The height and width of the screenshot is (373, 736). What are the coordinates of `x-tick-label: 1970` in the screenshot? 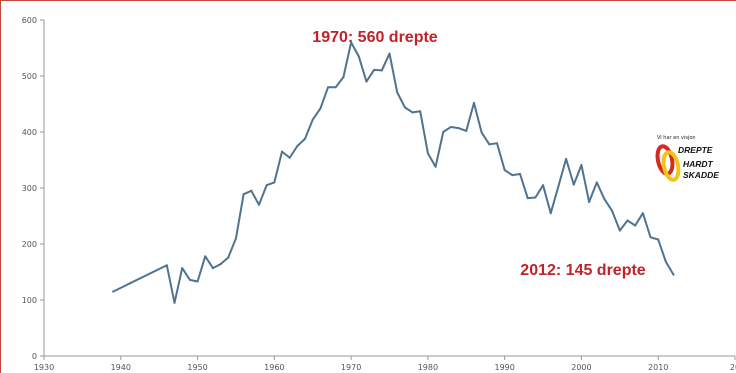 It's located at (351, 367).